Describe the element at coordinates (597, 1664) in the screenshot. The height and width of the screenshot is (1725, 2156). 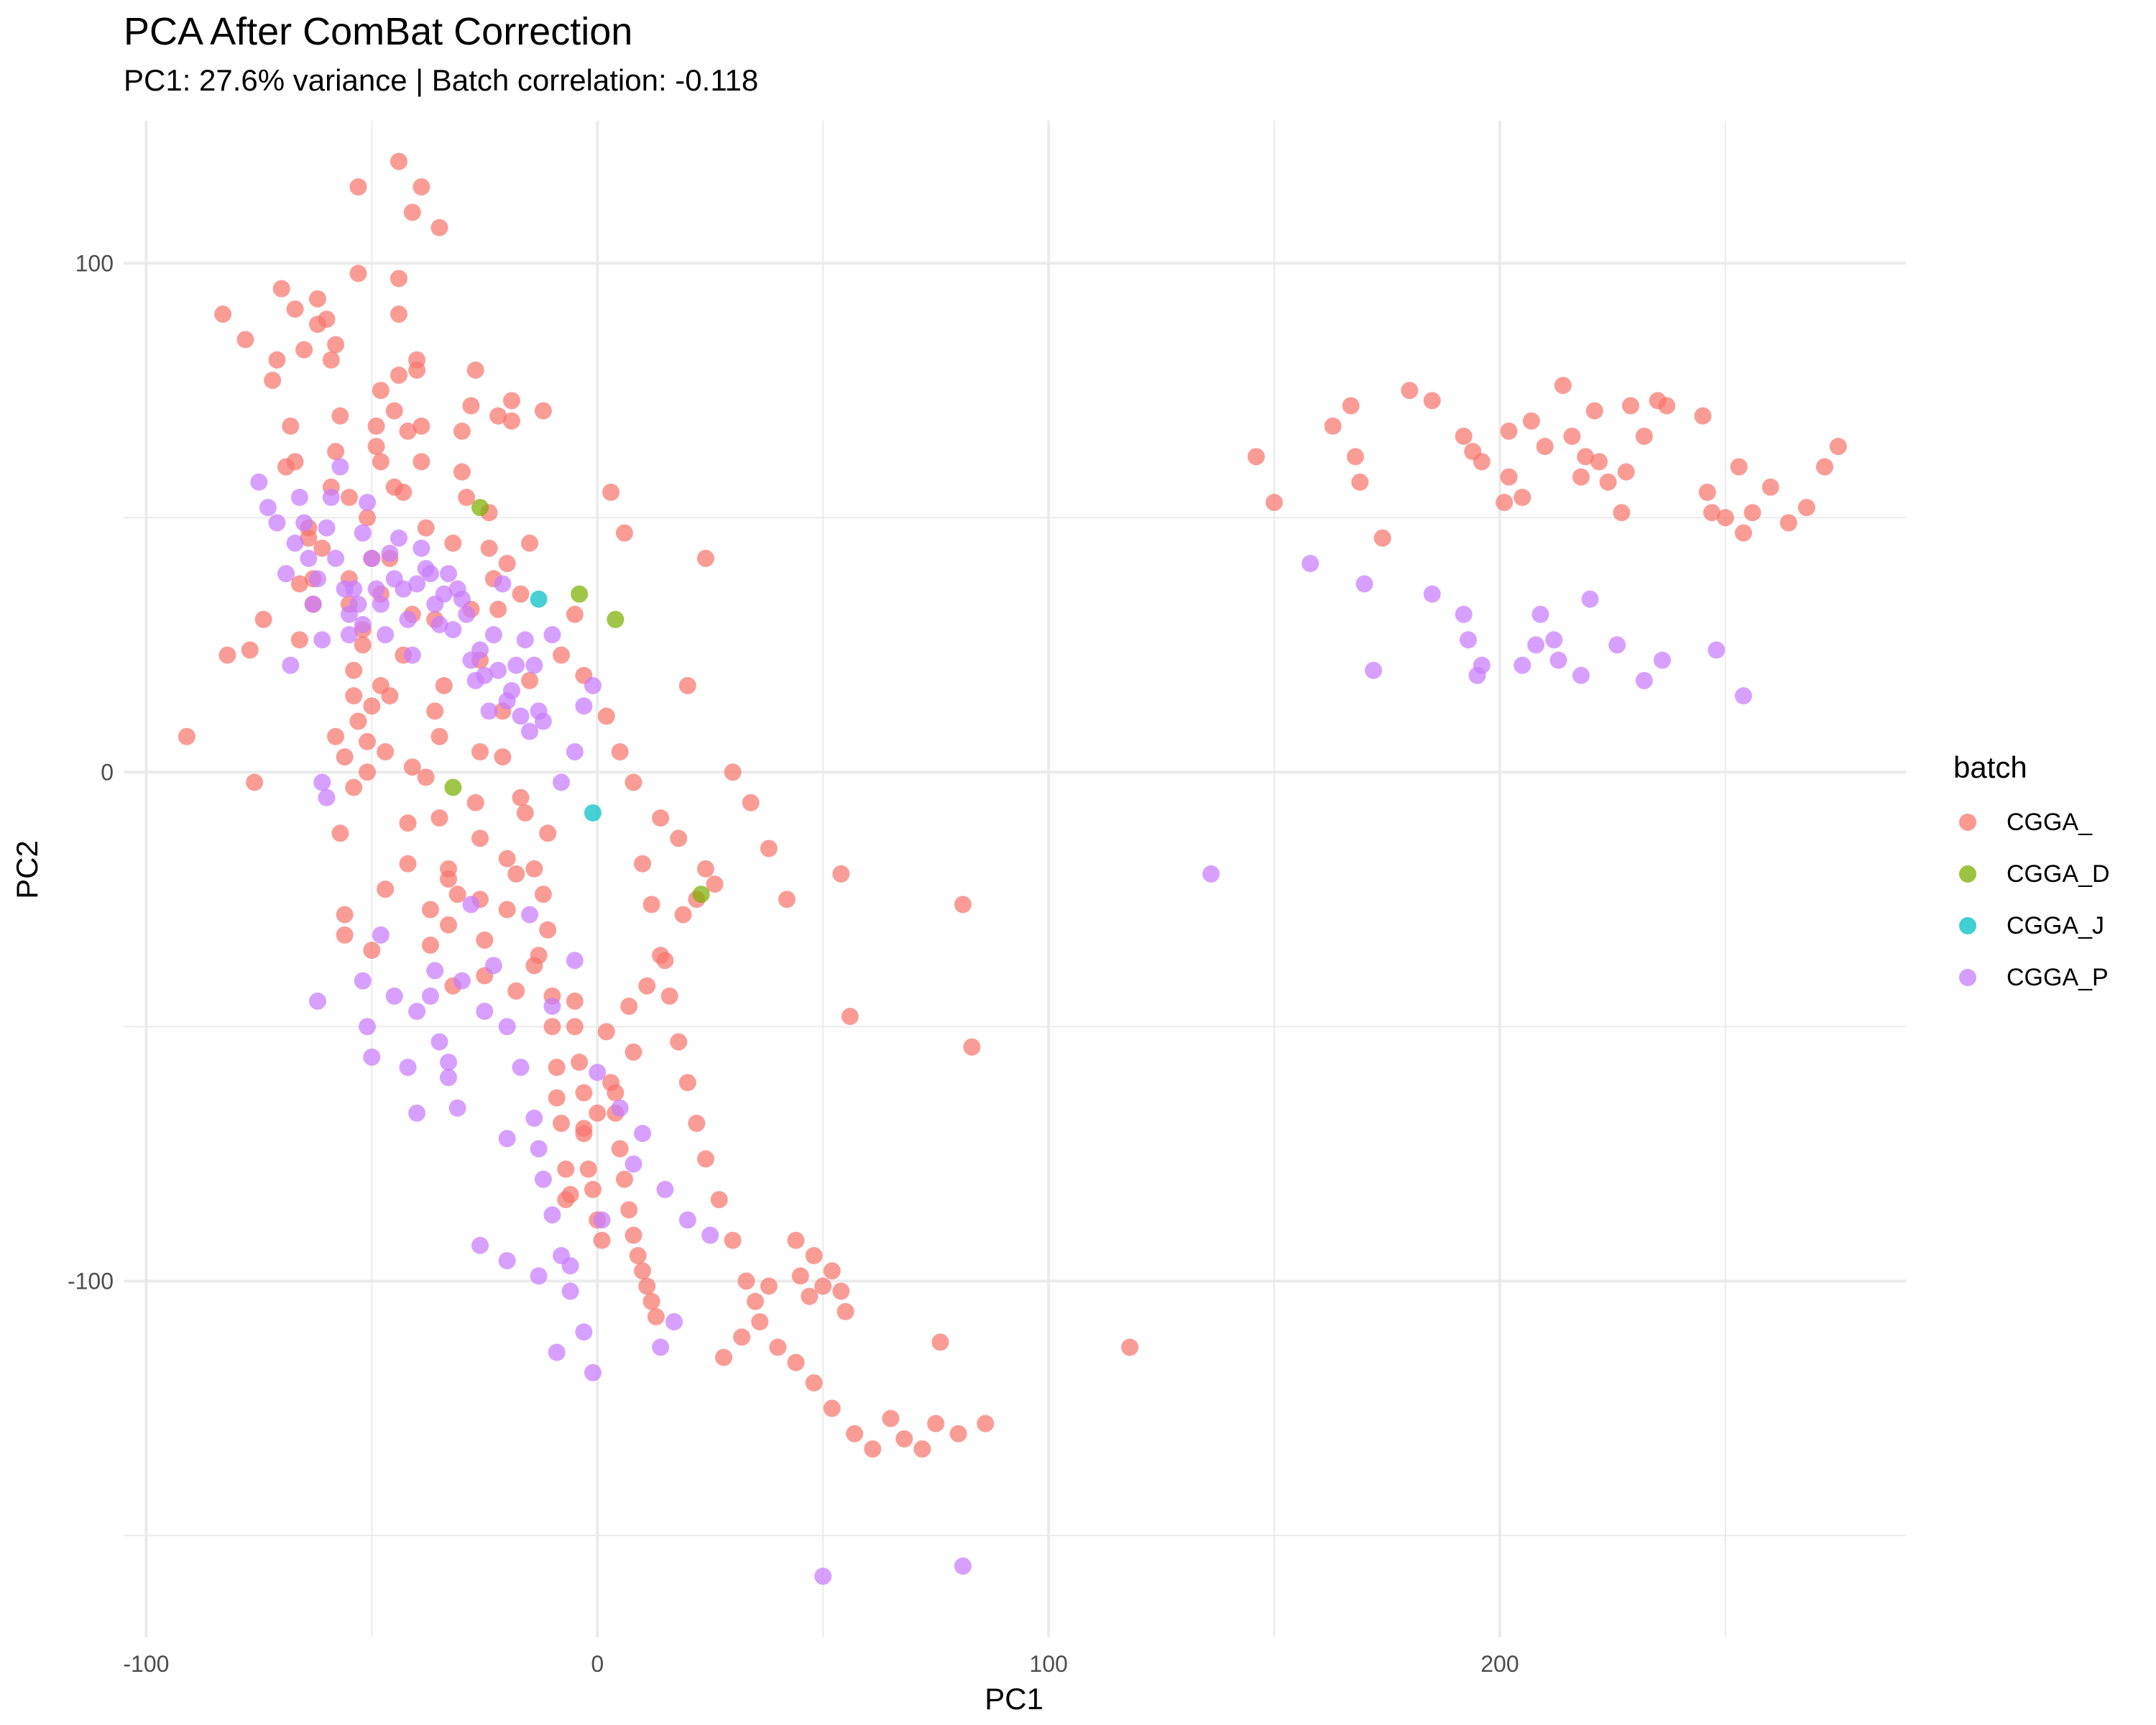
I see `x-tick-label: 0` at that location.